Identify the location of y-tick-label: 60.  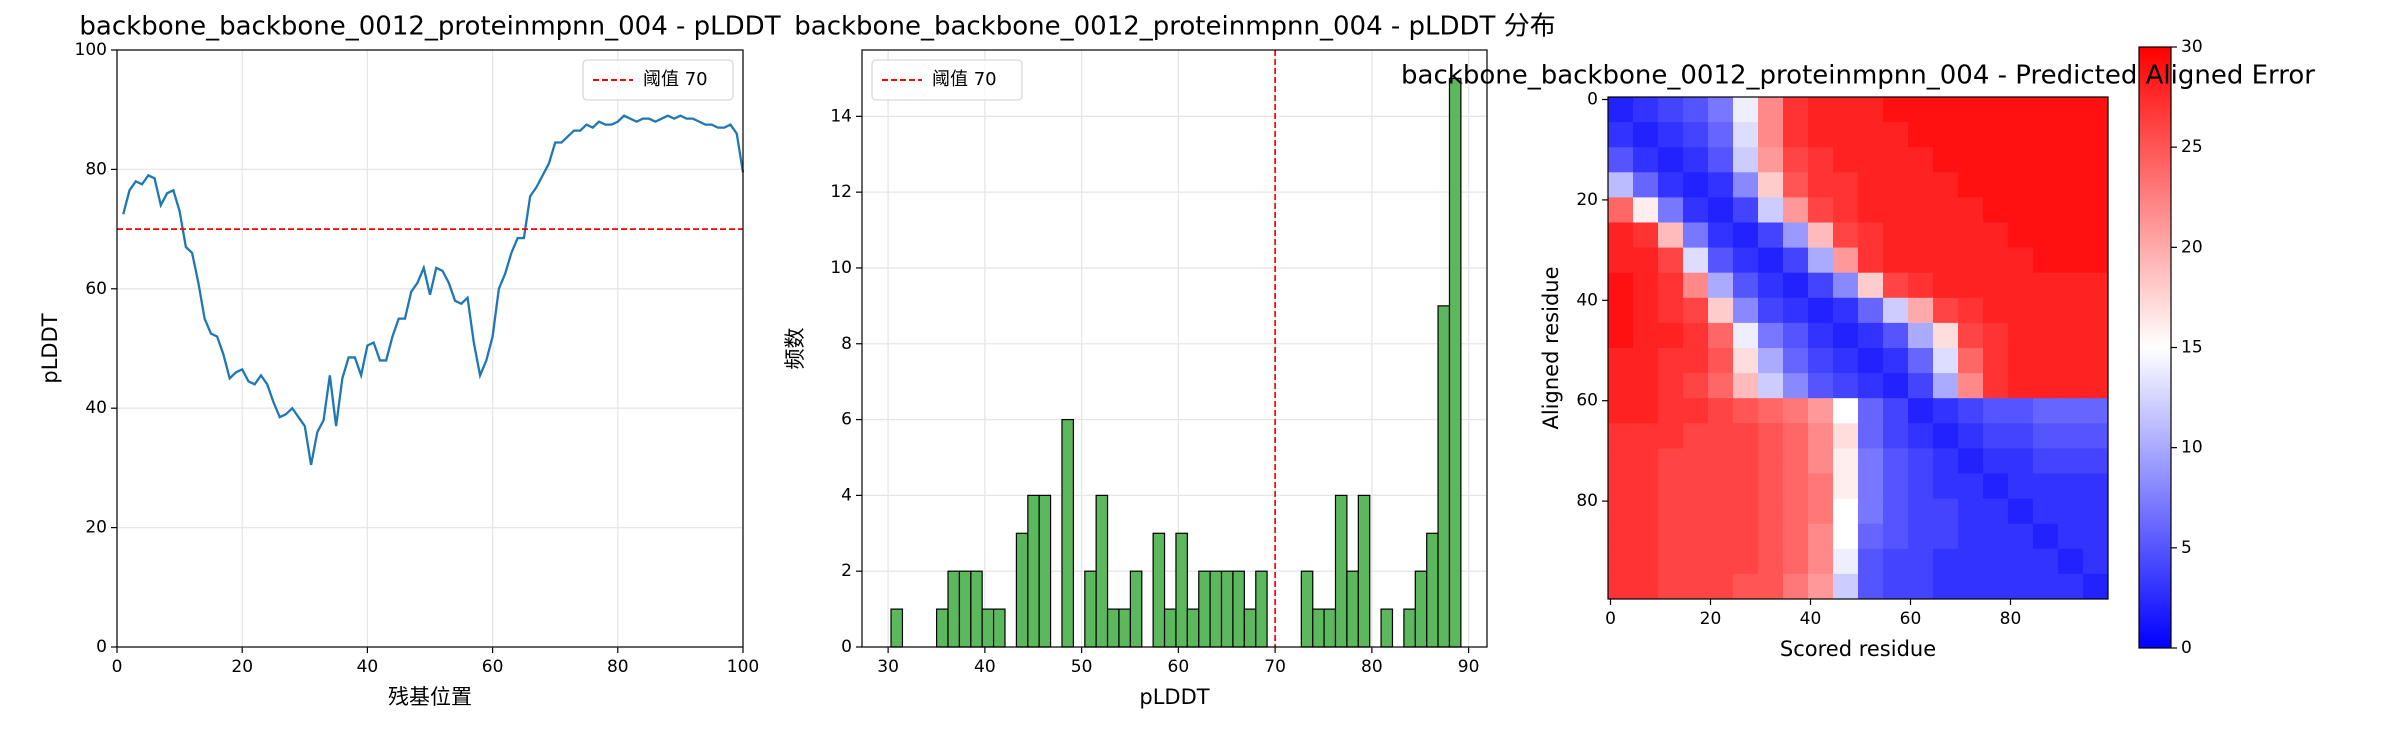
(96, 289).